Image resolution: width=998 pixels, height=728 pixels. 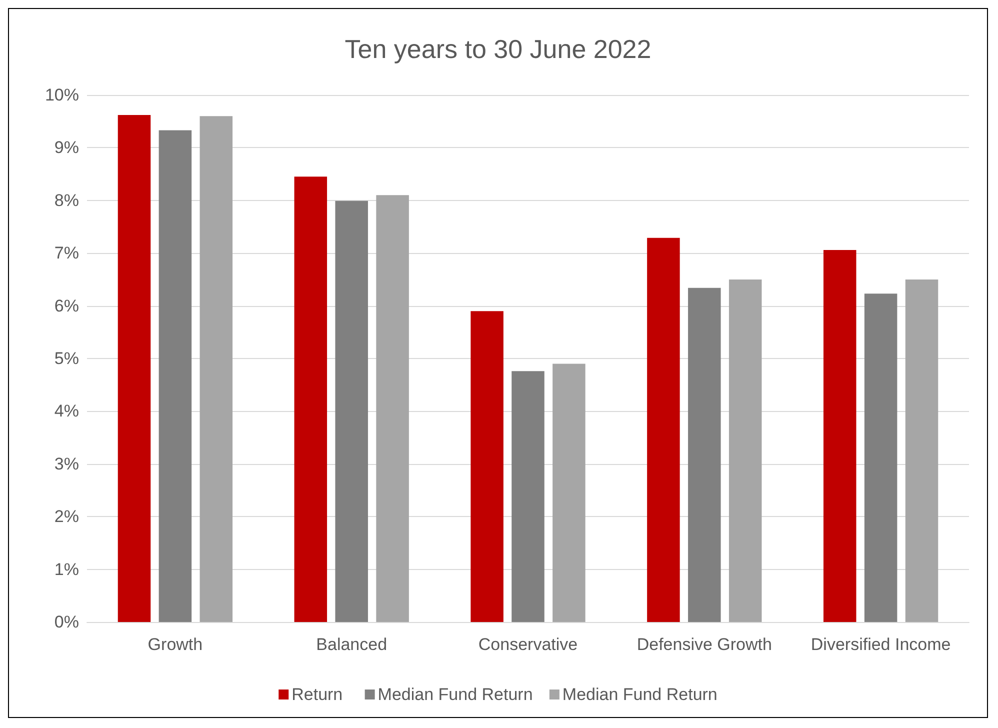 What do you see at coordinates (704, 644) in the screenshot?
I see `x-tick-label: Defensive Growth` at bounding box center [704, 644].